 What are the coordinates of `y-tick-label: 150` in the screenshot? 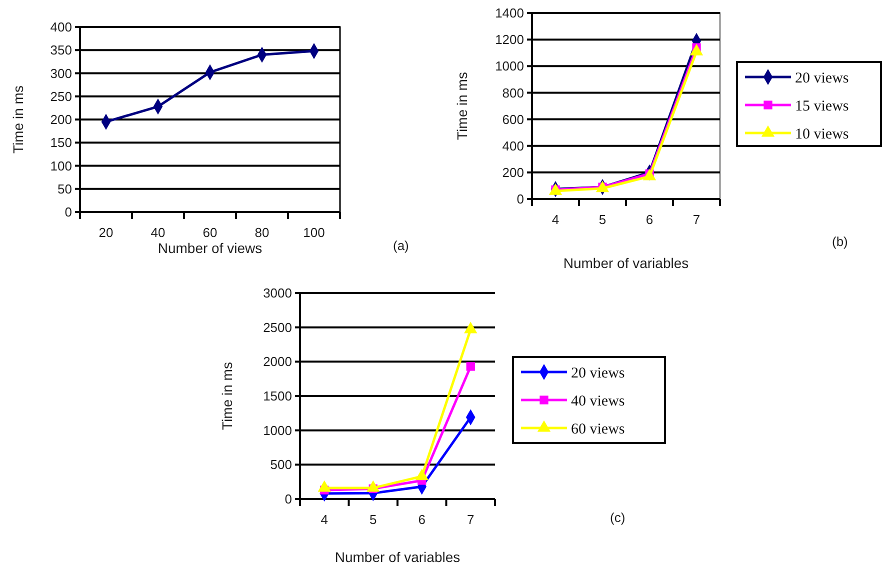 It's located at (61, 142).